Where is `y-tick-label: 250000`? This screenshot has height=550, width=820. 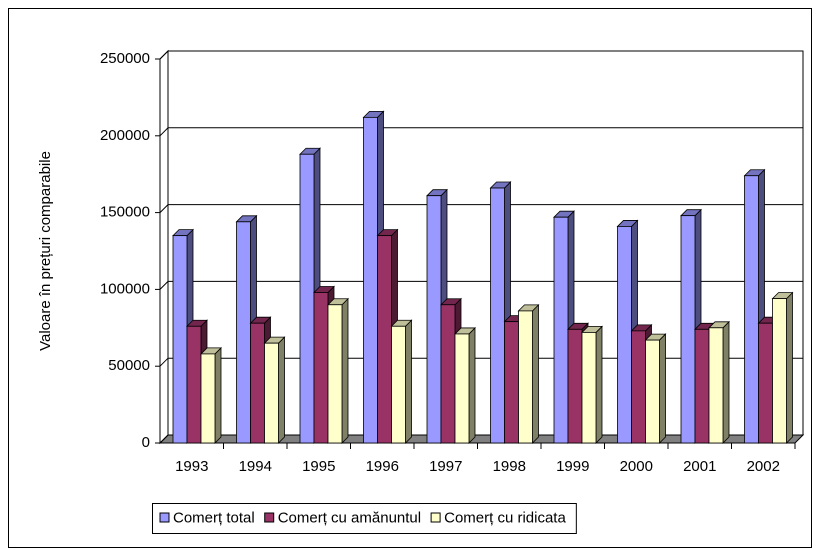
y-tick-label: 250000 is located at coordinates (125, 58).